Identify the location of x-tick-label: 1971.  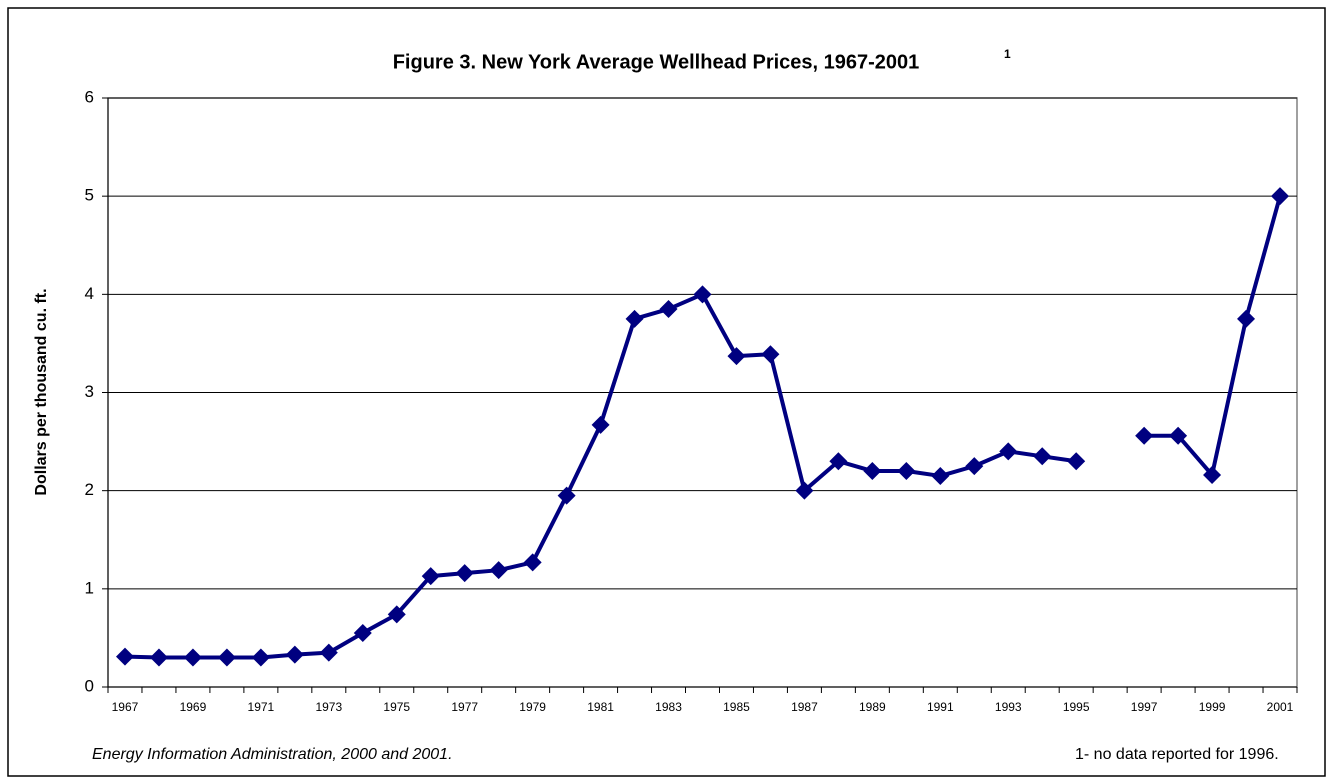
(261, 707).